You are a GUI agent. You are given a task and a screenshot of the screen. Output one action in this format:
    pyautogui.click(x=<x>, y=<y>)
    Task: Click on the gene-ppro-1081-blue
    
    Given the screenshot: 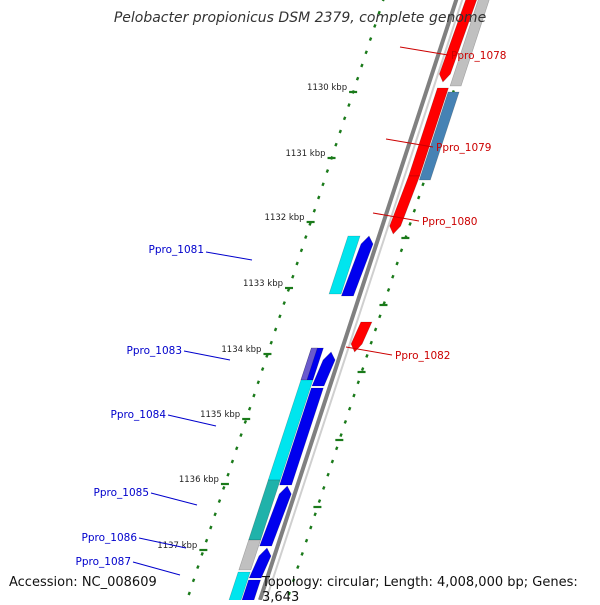 What is the action you would take?
    pyautogui.click(x=357, y=266)
    